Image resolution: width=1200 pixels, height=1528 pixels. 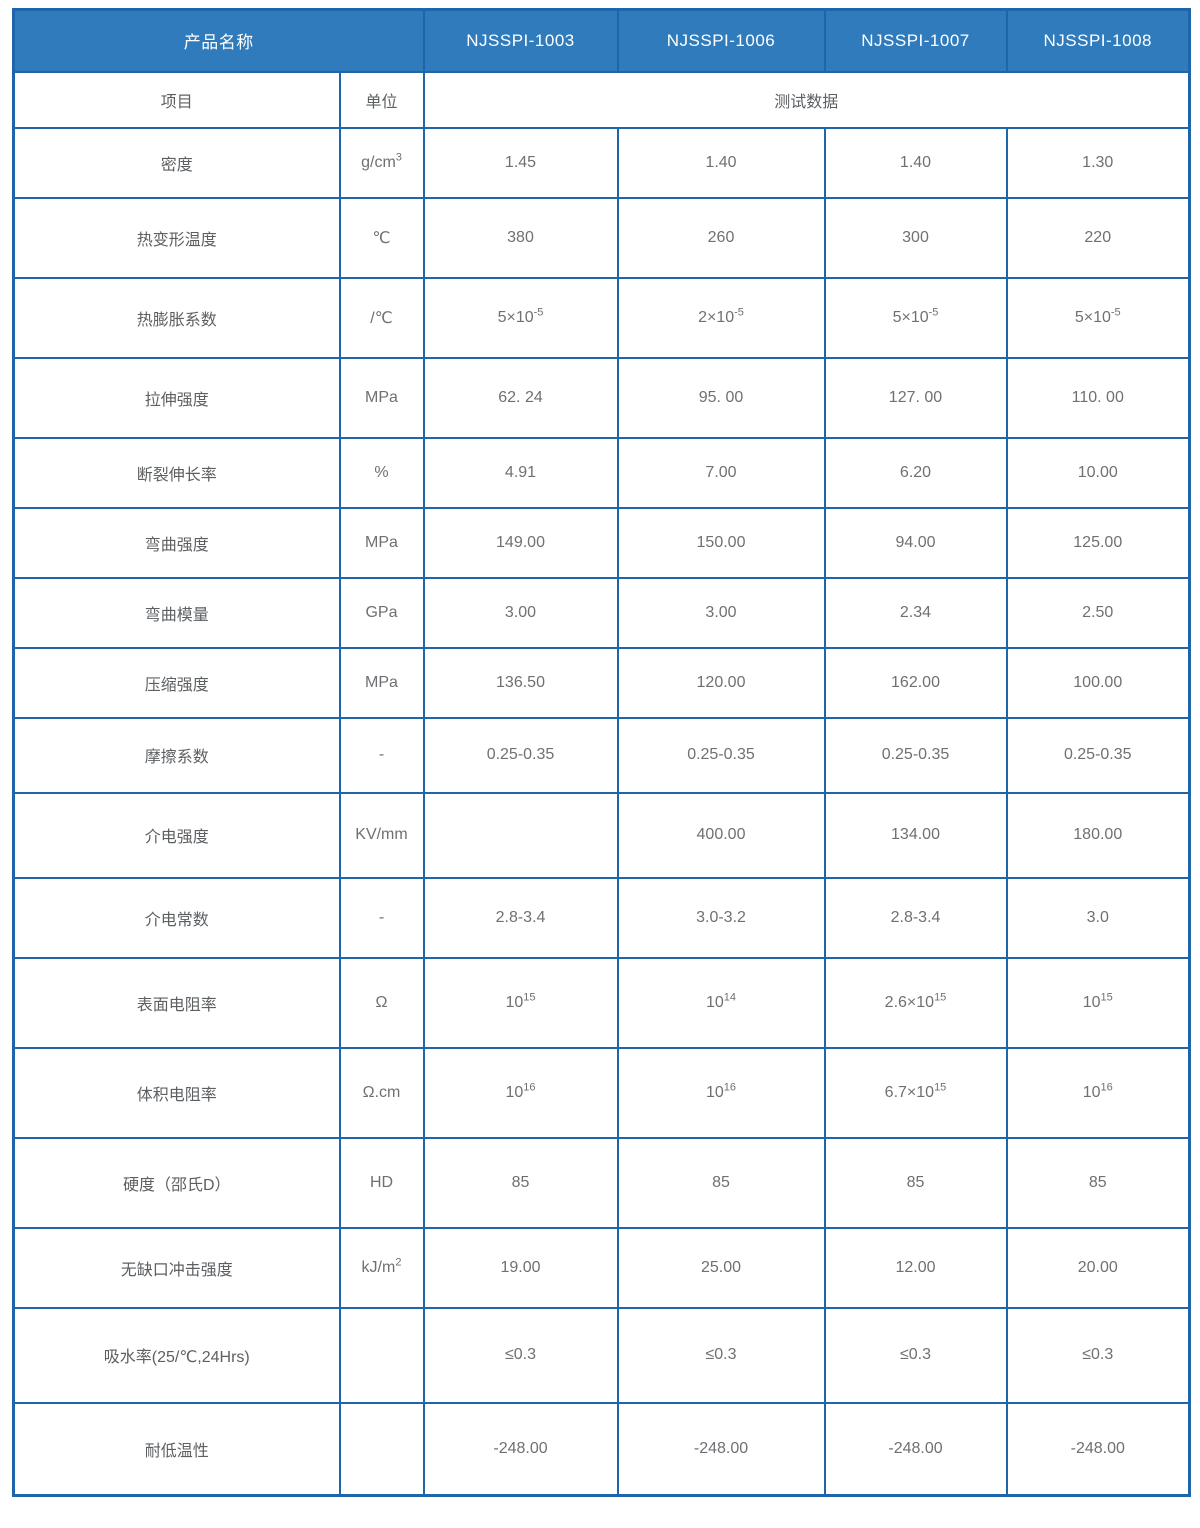 I want to click on unit-cell: KV/mm, so click(x=381, y=835).